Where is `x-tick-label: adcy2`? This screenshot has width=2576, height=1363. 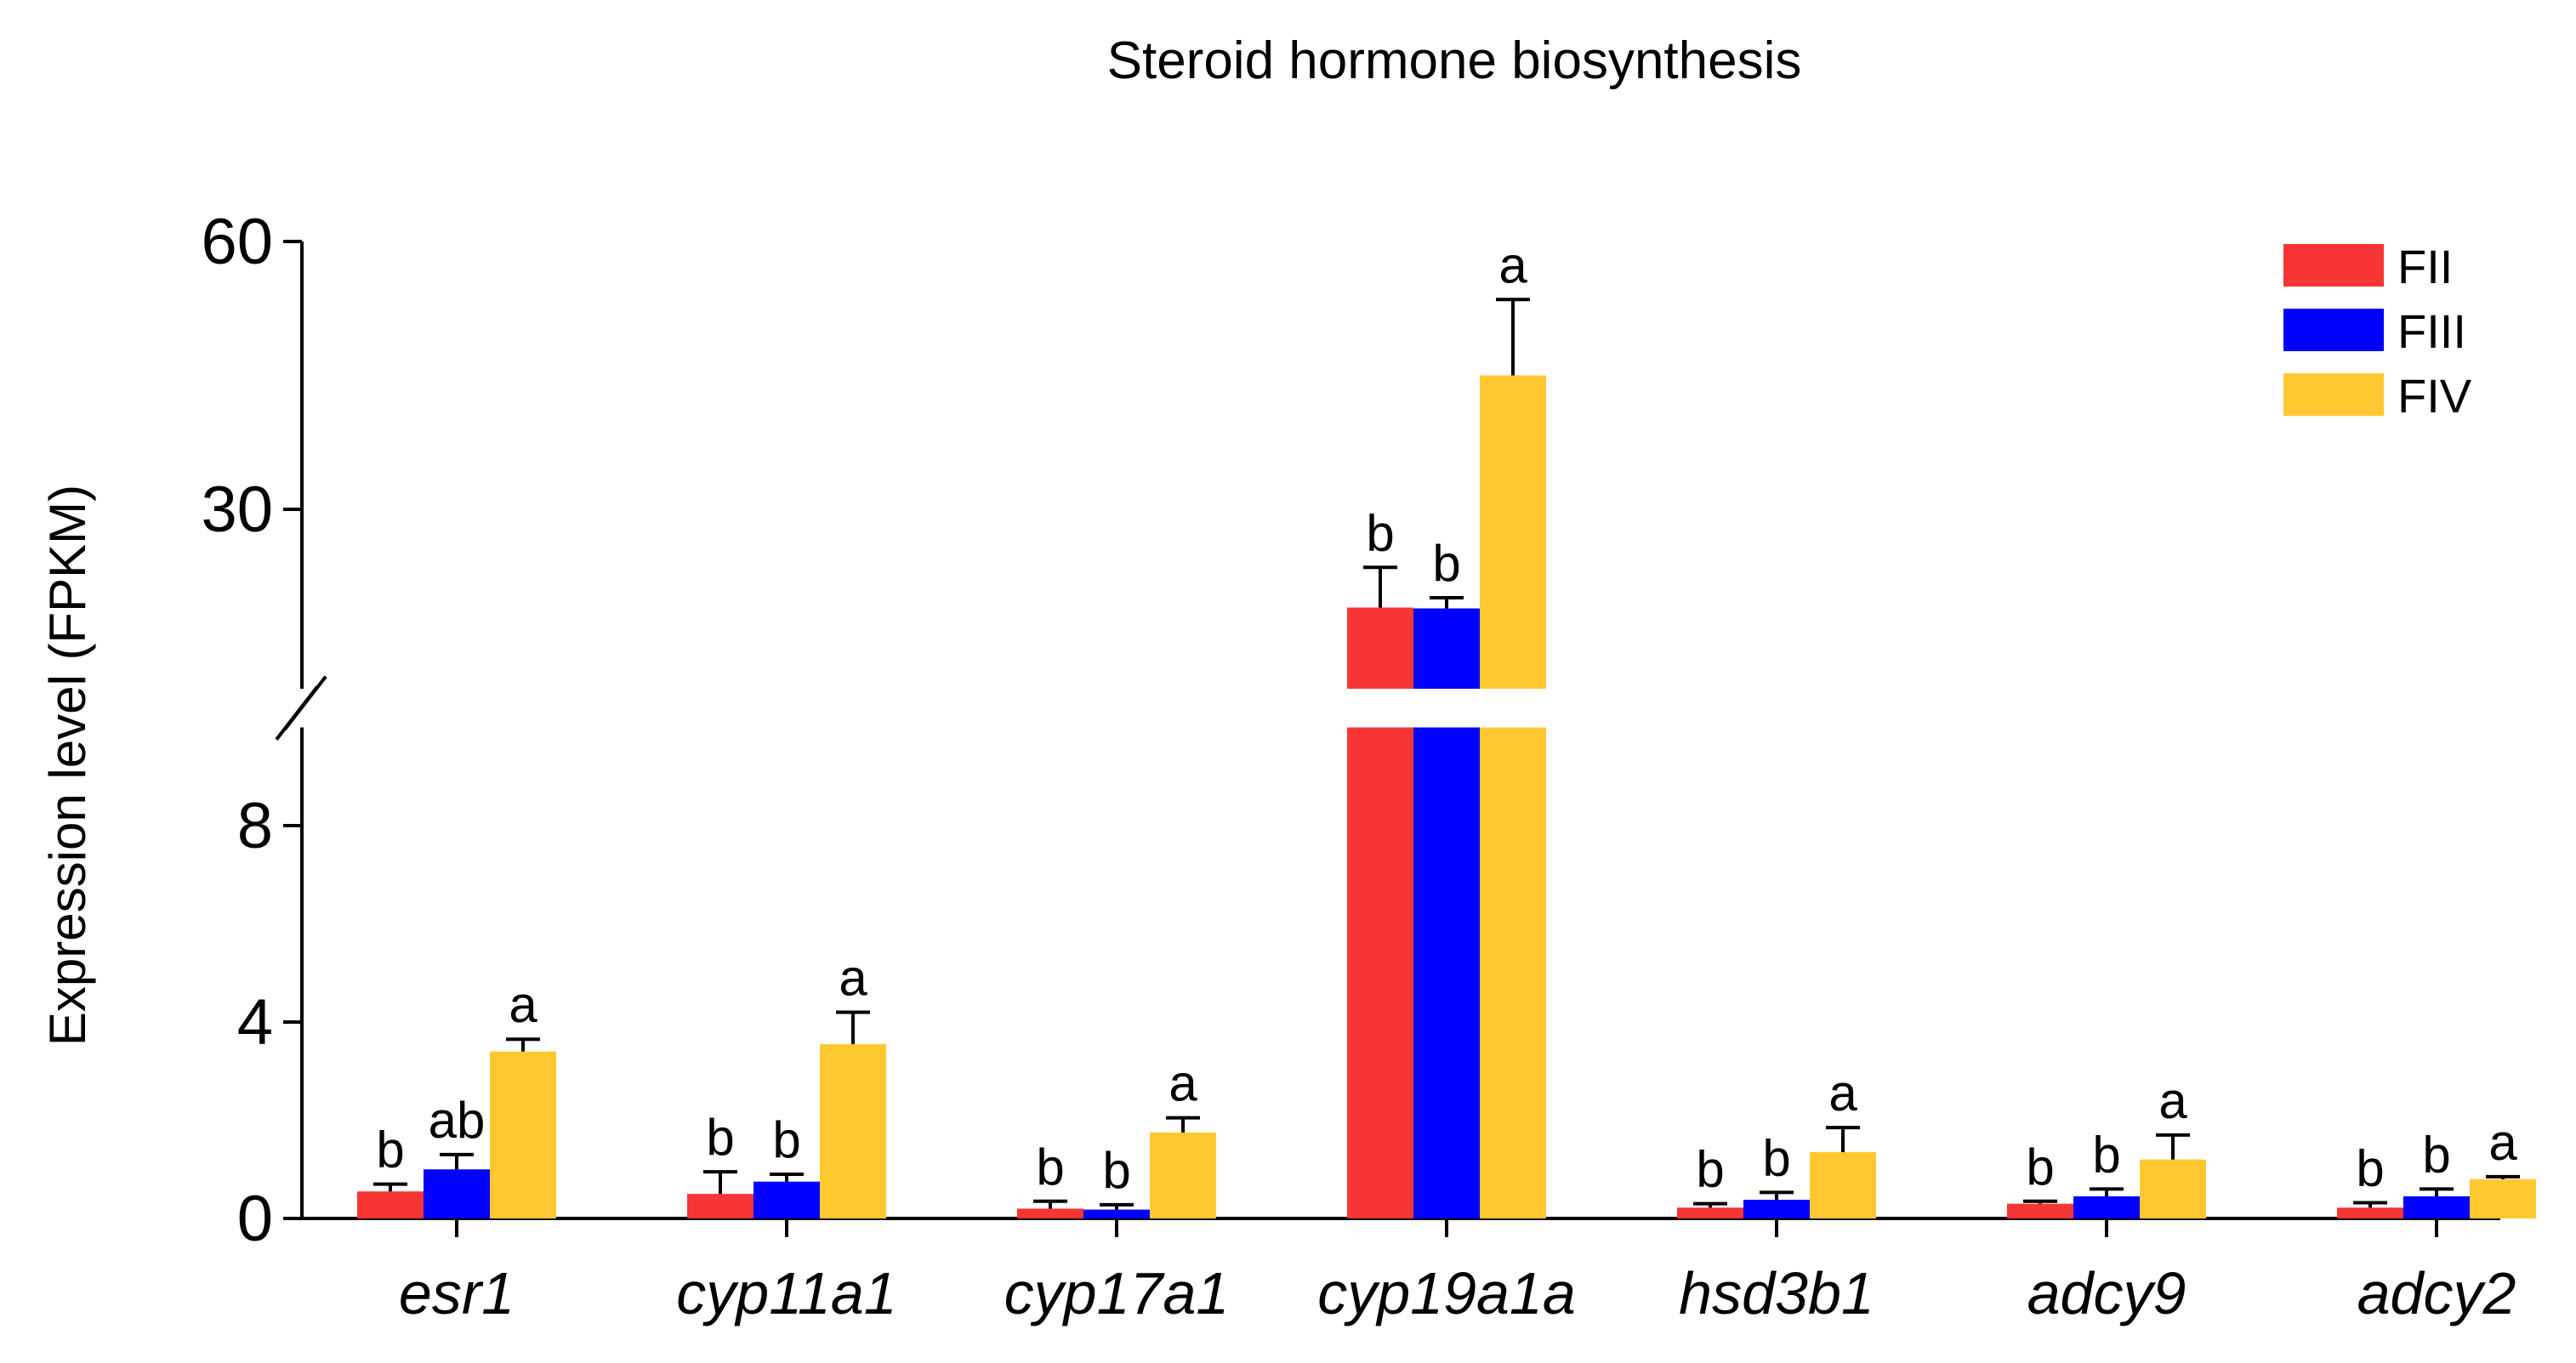 x-tick-label: adcy2 is located at coordinates (2436, 1293).